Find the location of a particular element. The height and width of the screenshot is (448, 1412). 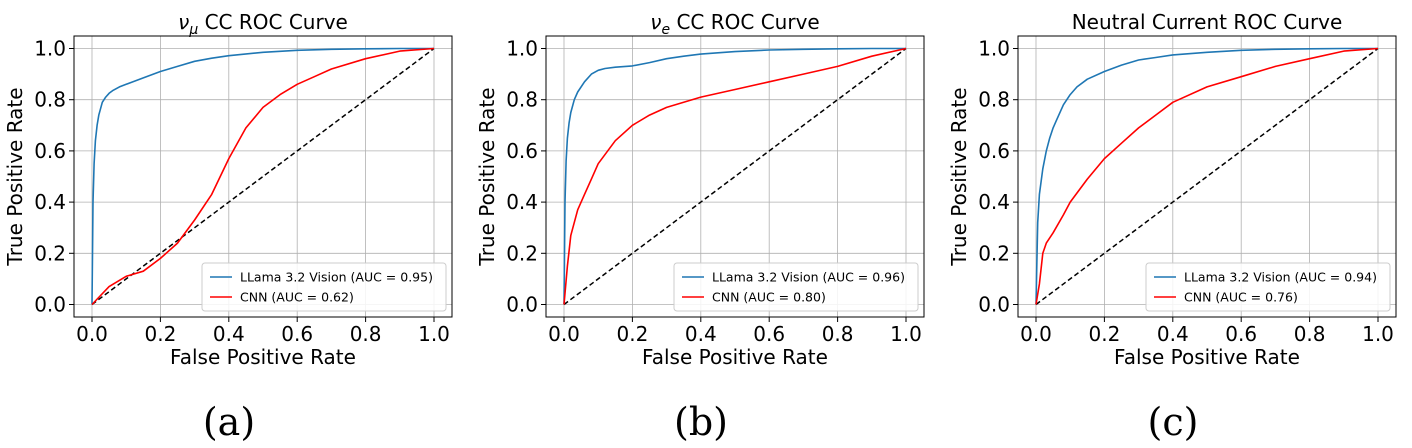

panel-caption-b: (b) is located at coordinates (701, 422).